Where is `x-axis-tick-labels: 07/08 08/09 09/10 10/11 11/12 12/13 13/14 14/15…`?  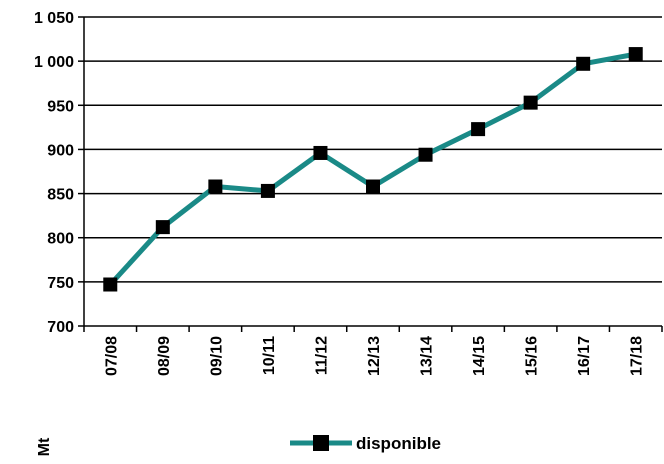
x-axis-tick-labels: 07/08 08/09 09/10 10/11 11/12 12/13 13/14 14/15… is located at coordinates (374, 356).